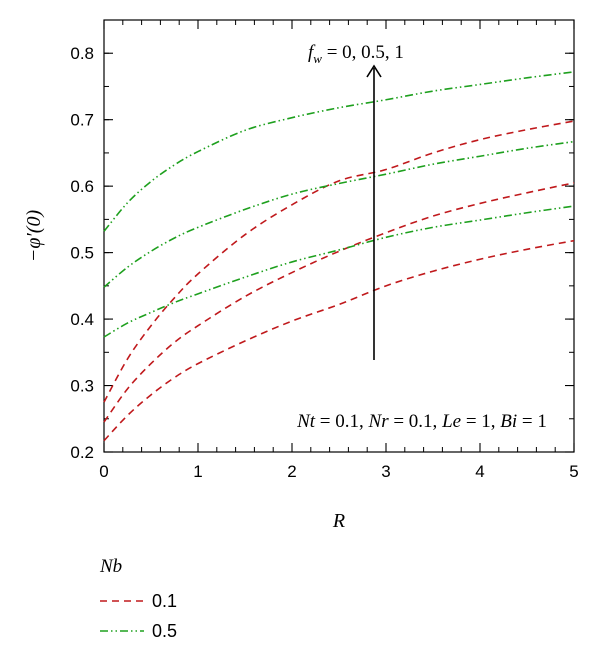  What do you see at coordinates (197, 471) in the screenshot?
I see `x-tick-label: 1` at bounding box center [197, 471].